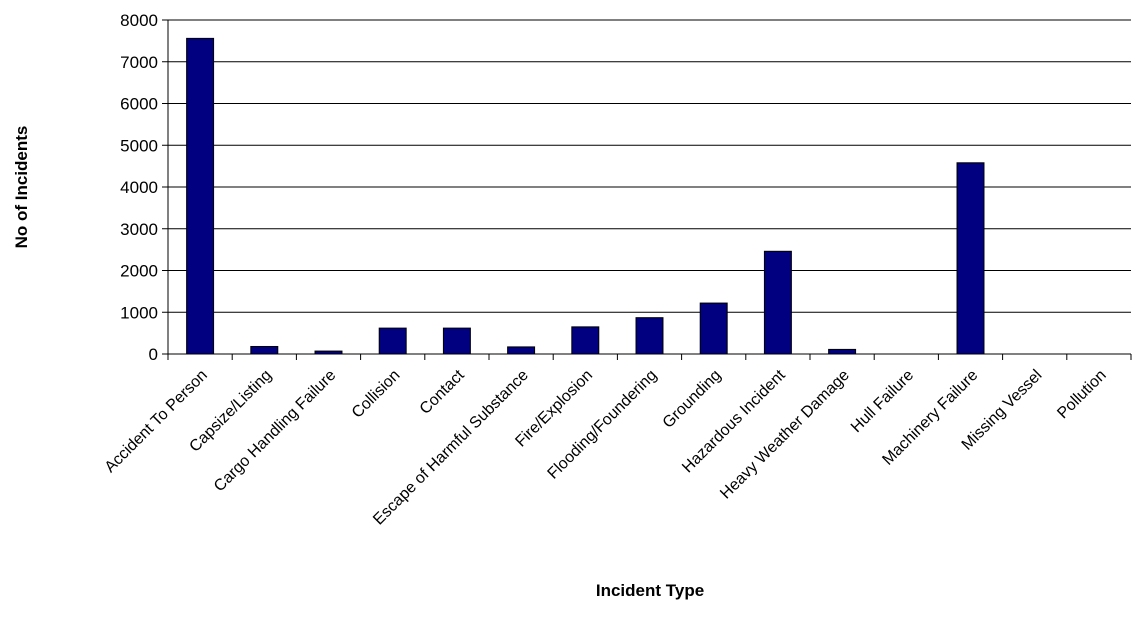 This screenshot has width=1142, height=634. Describe the element at coordinates (650, 590) in the screenshot. I see `x-axis-title: Incident Type` at that location.